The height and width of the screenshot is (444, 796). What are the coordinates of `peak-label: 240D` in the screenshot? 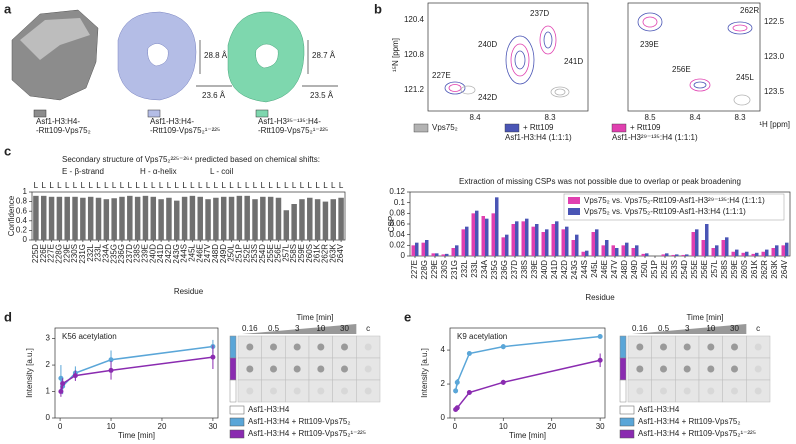 It's located at (487, 44).